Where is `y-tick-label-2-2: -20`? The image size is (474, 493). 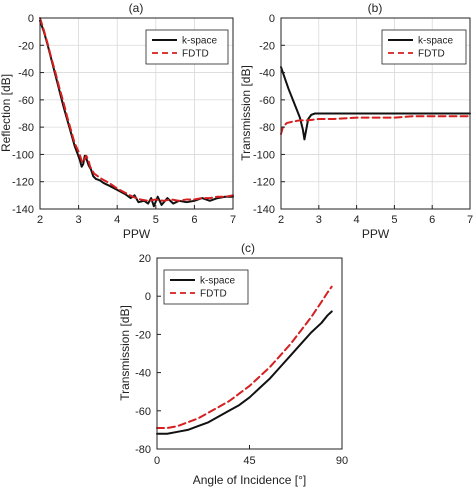
y-tick-label-2-2: -20 is located at coordinates (143, 335).